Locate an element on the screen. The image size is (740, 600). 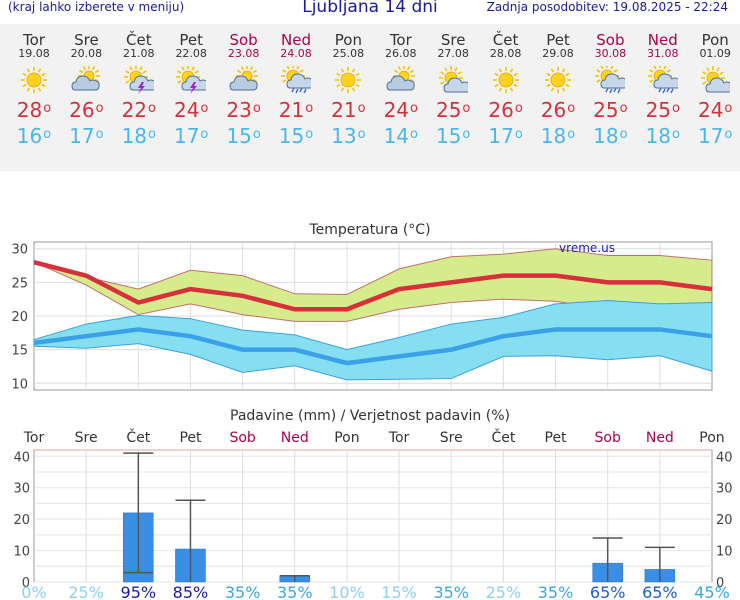
precip-y-tick-left: 40 is located at coordinates (21, 457).